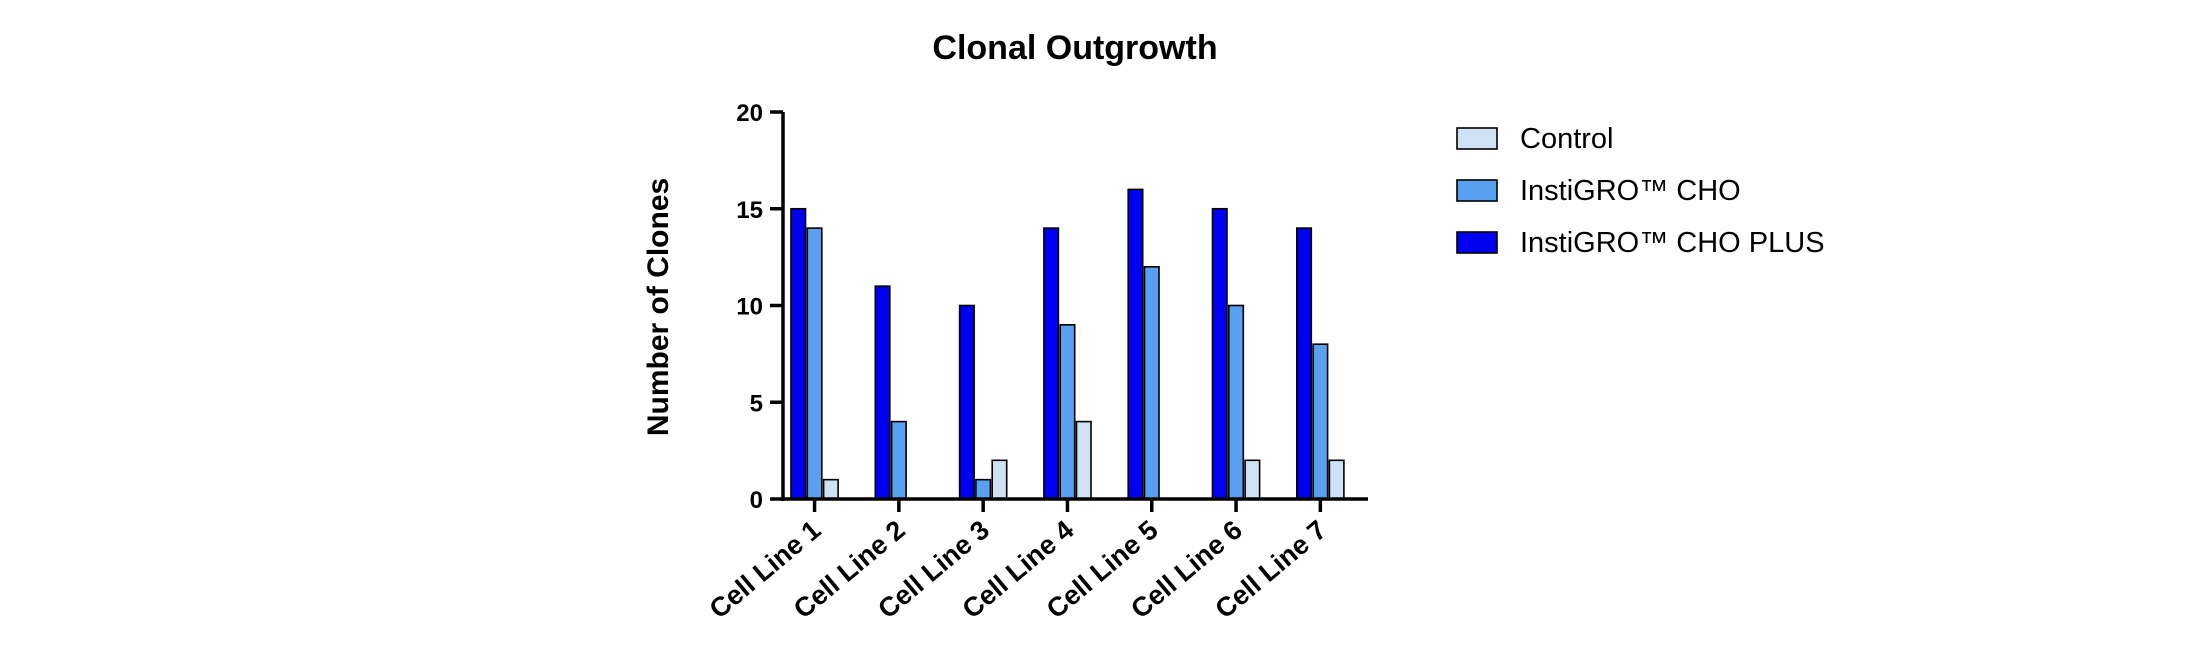 This screenshot has height=667, width=2212. What do you see at coordinates (1630, 191) in the screenshot?
I see `legend-label: InstiGRO™ CHO` at bounding box center [1630, 191].